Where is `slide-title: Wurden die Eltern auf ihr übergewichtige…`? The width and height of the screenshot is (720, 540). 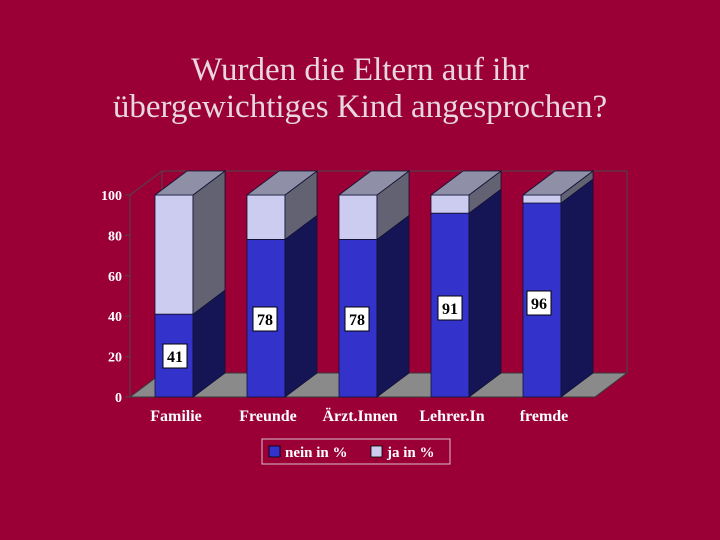
slide-title: Wurden die Eltern auf ihr übergewichtige… is located at coordinates (360, 89).